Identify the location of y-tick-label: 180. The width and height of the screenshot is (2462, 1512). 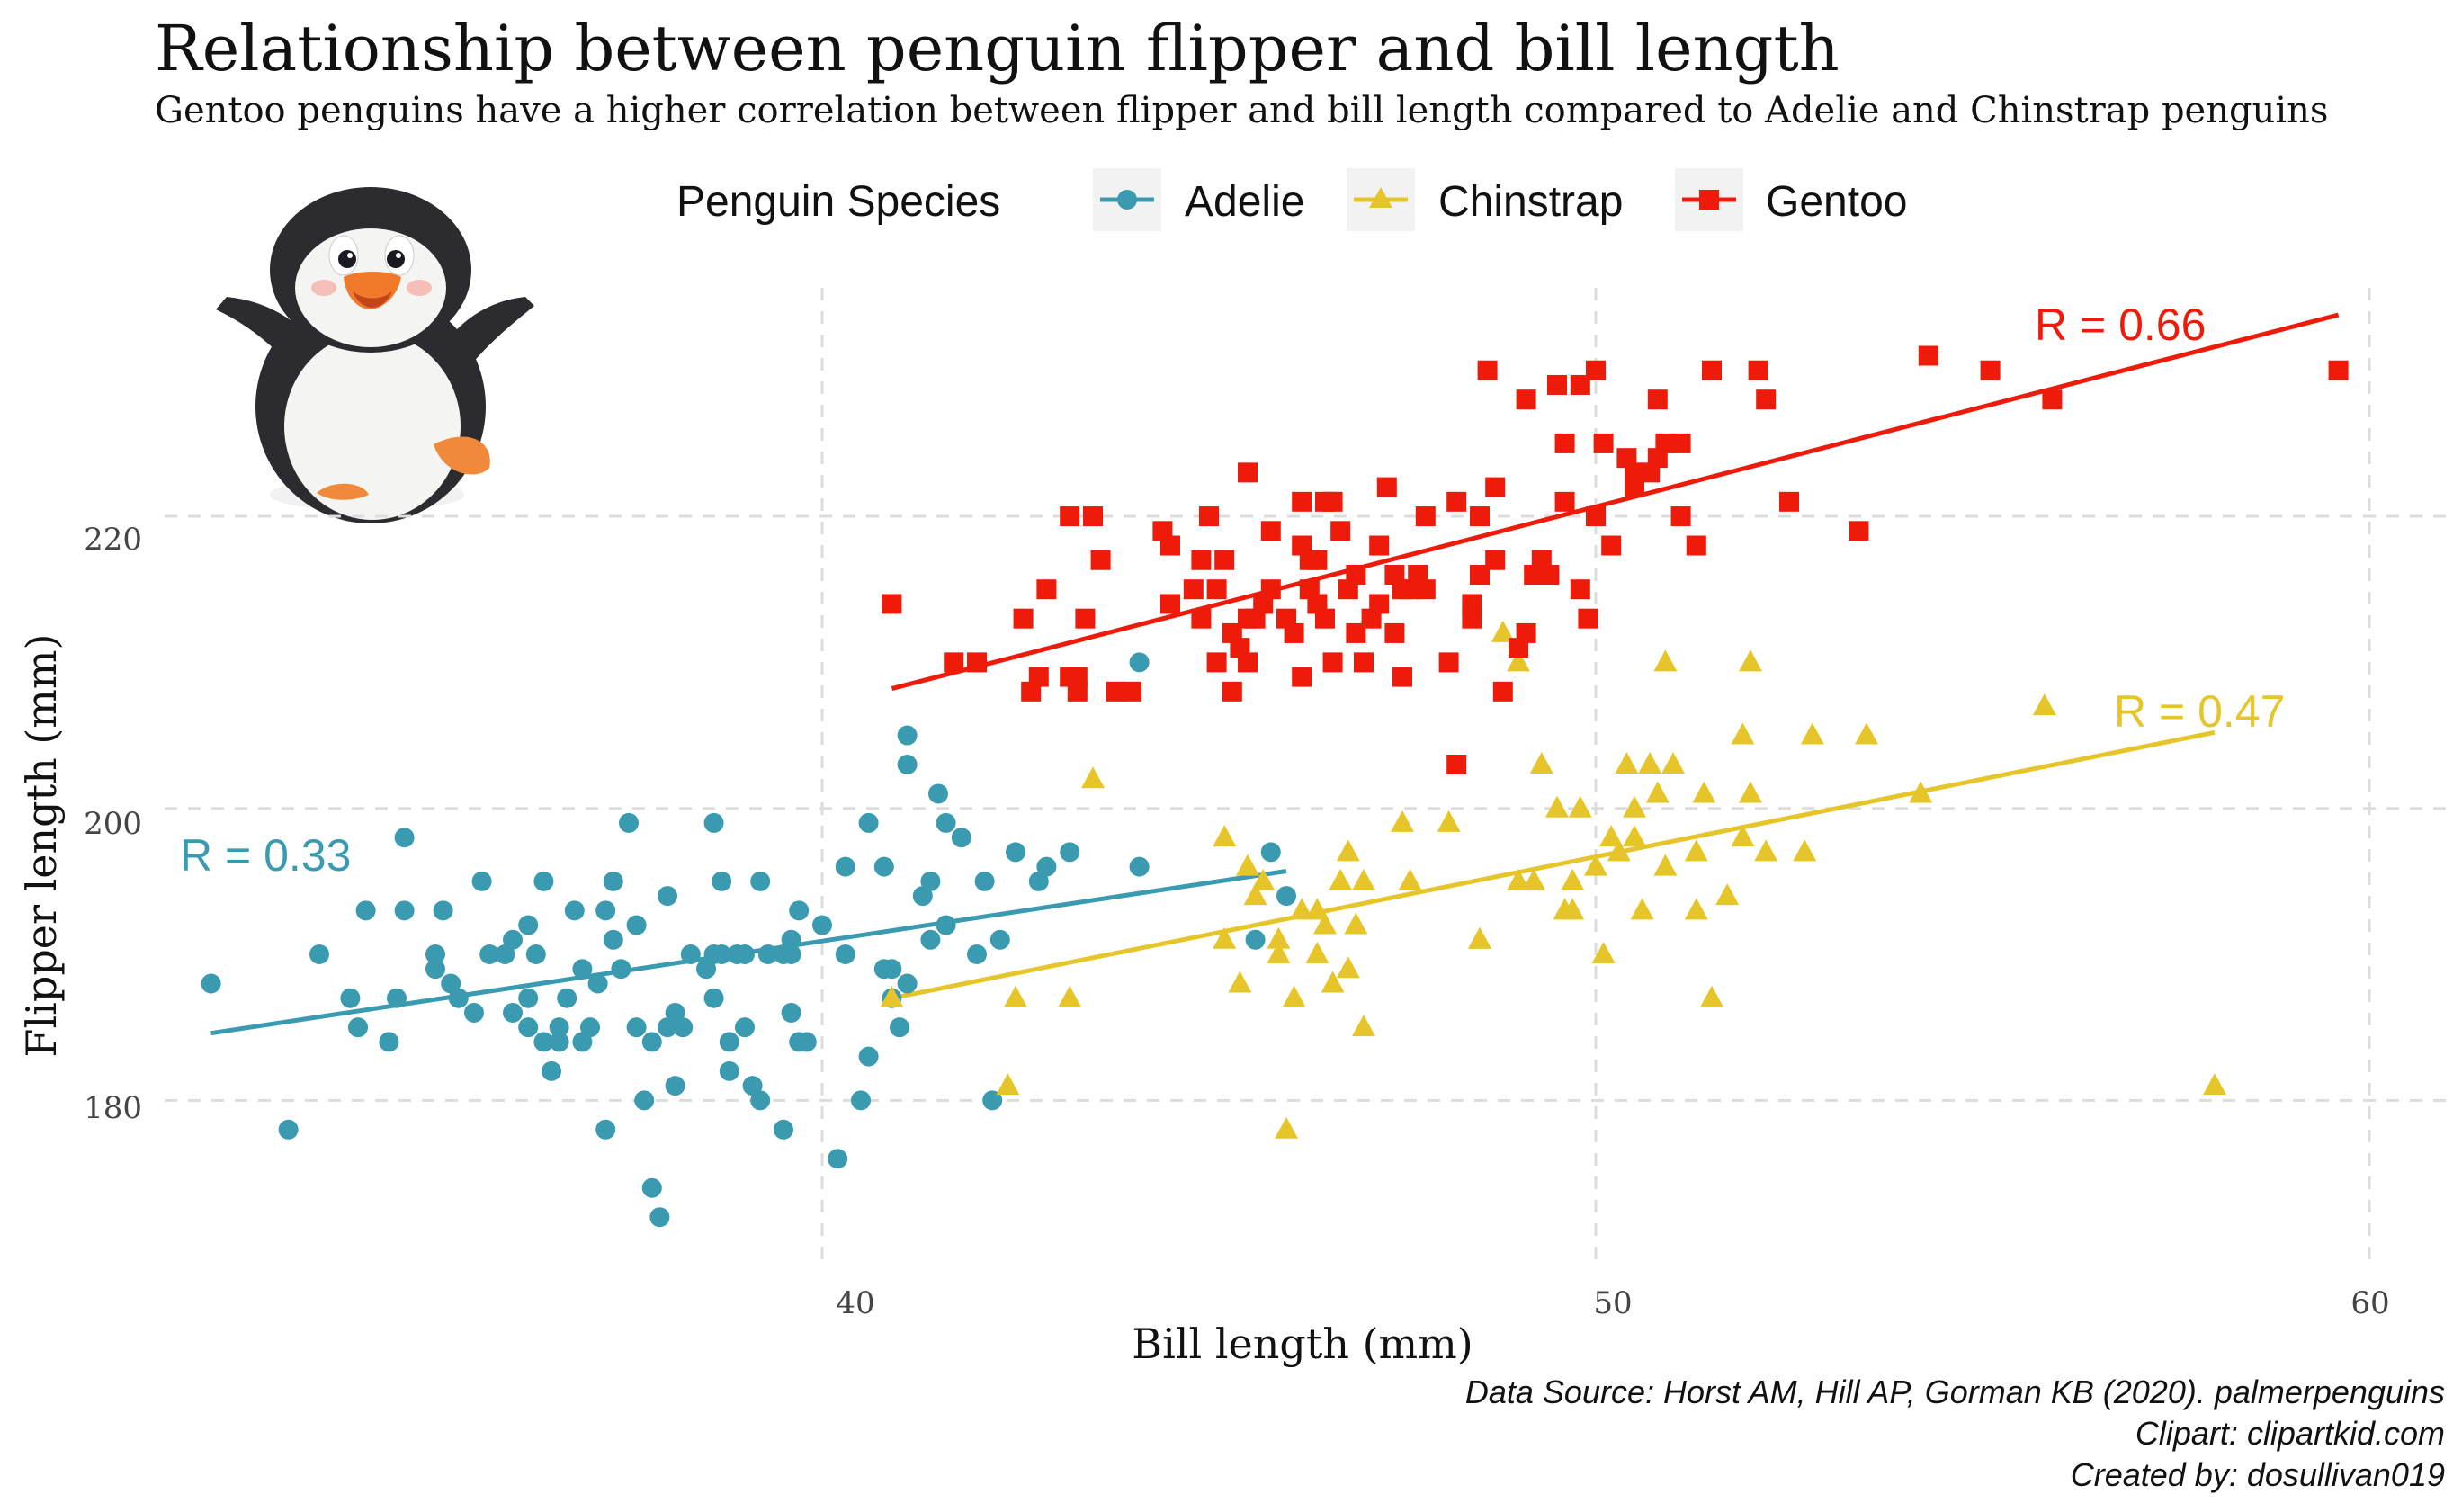
(113, 1108).